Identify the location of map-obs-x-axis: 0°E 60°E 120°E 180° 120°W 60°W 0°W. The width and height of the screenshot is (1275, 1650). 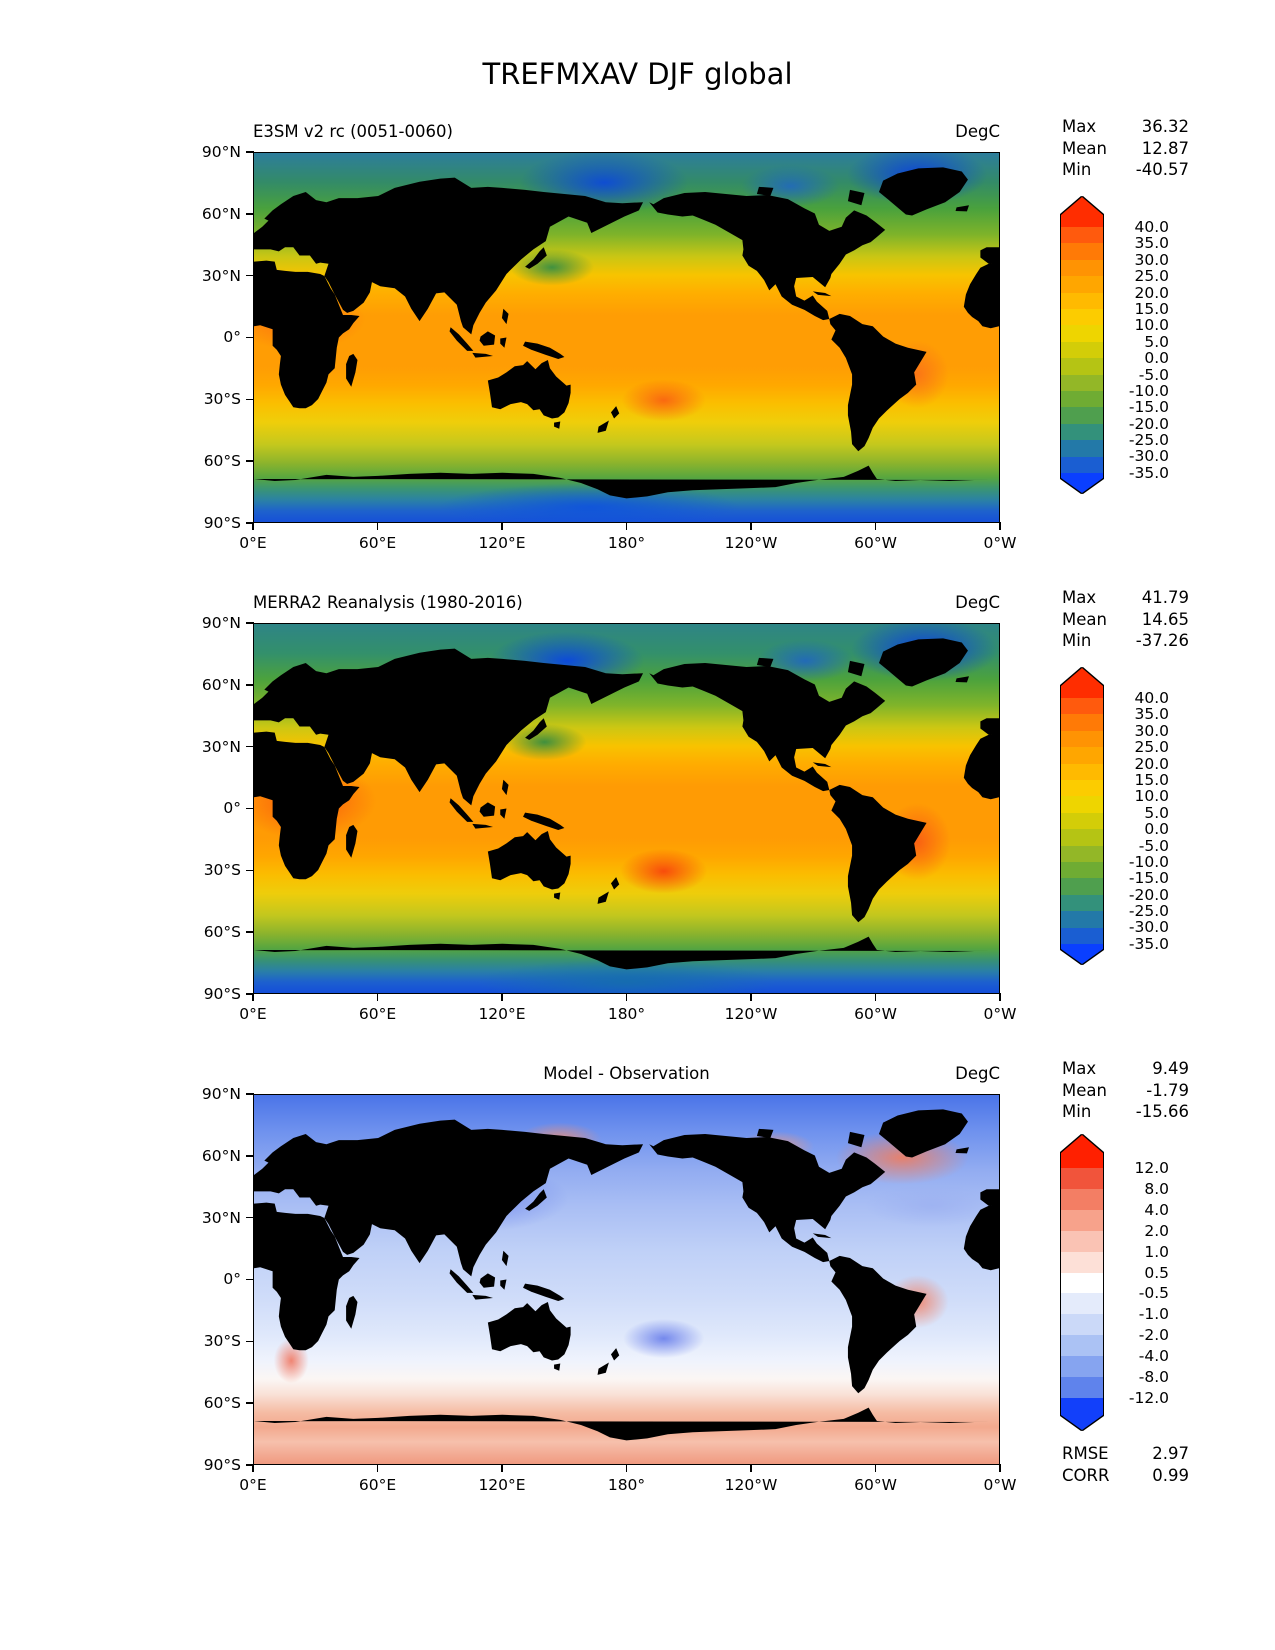
(627, 1008).